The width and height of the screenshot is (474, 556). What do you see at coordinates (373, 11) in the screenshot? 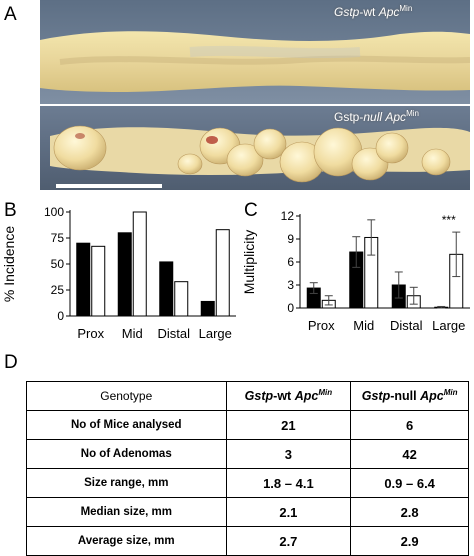
I see `wildtype-photo-caption: Gstp-wt ApcMin` at bounding box center [373, 11].